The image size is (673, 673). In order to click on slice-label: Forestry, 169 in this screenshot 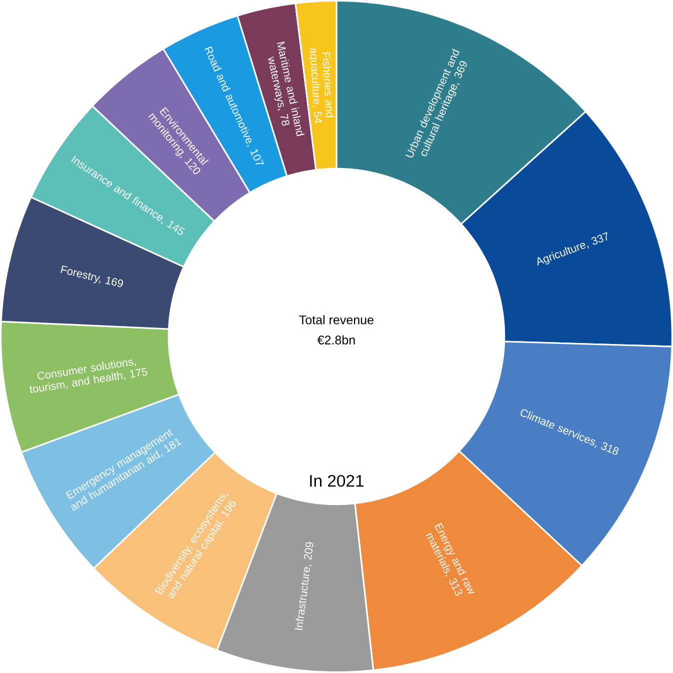, I will do `click(92, 277)`.